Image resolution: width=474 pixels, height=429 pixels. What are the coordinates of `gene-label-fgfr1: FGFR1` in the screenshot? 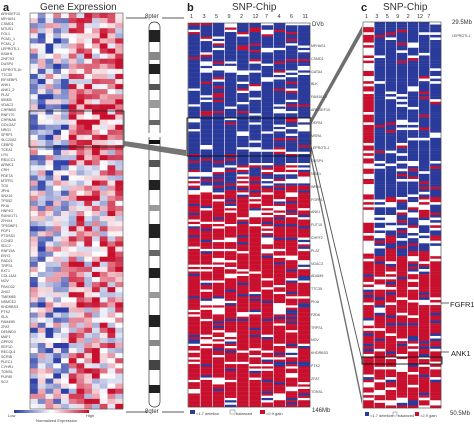 It's located at (462, 304).